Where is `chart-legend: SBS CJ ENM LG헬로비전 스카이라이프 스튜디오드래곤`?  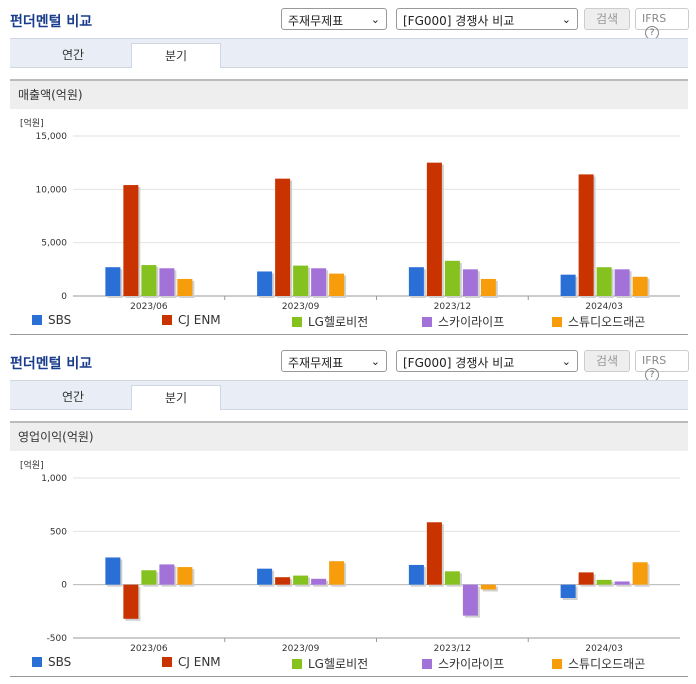 chart-legend: SBS CJ ENM LG헬로비전 스카이라이프 스튜디오드래곤 is located at coordinates (348, 322).